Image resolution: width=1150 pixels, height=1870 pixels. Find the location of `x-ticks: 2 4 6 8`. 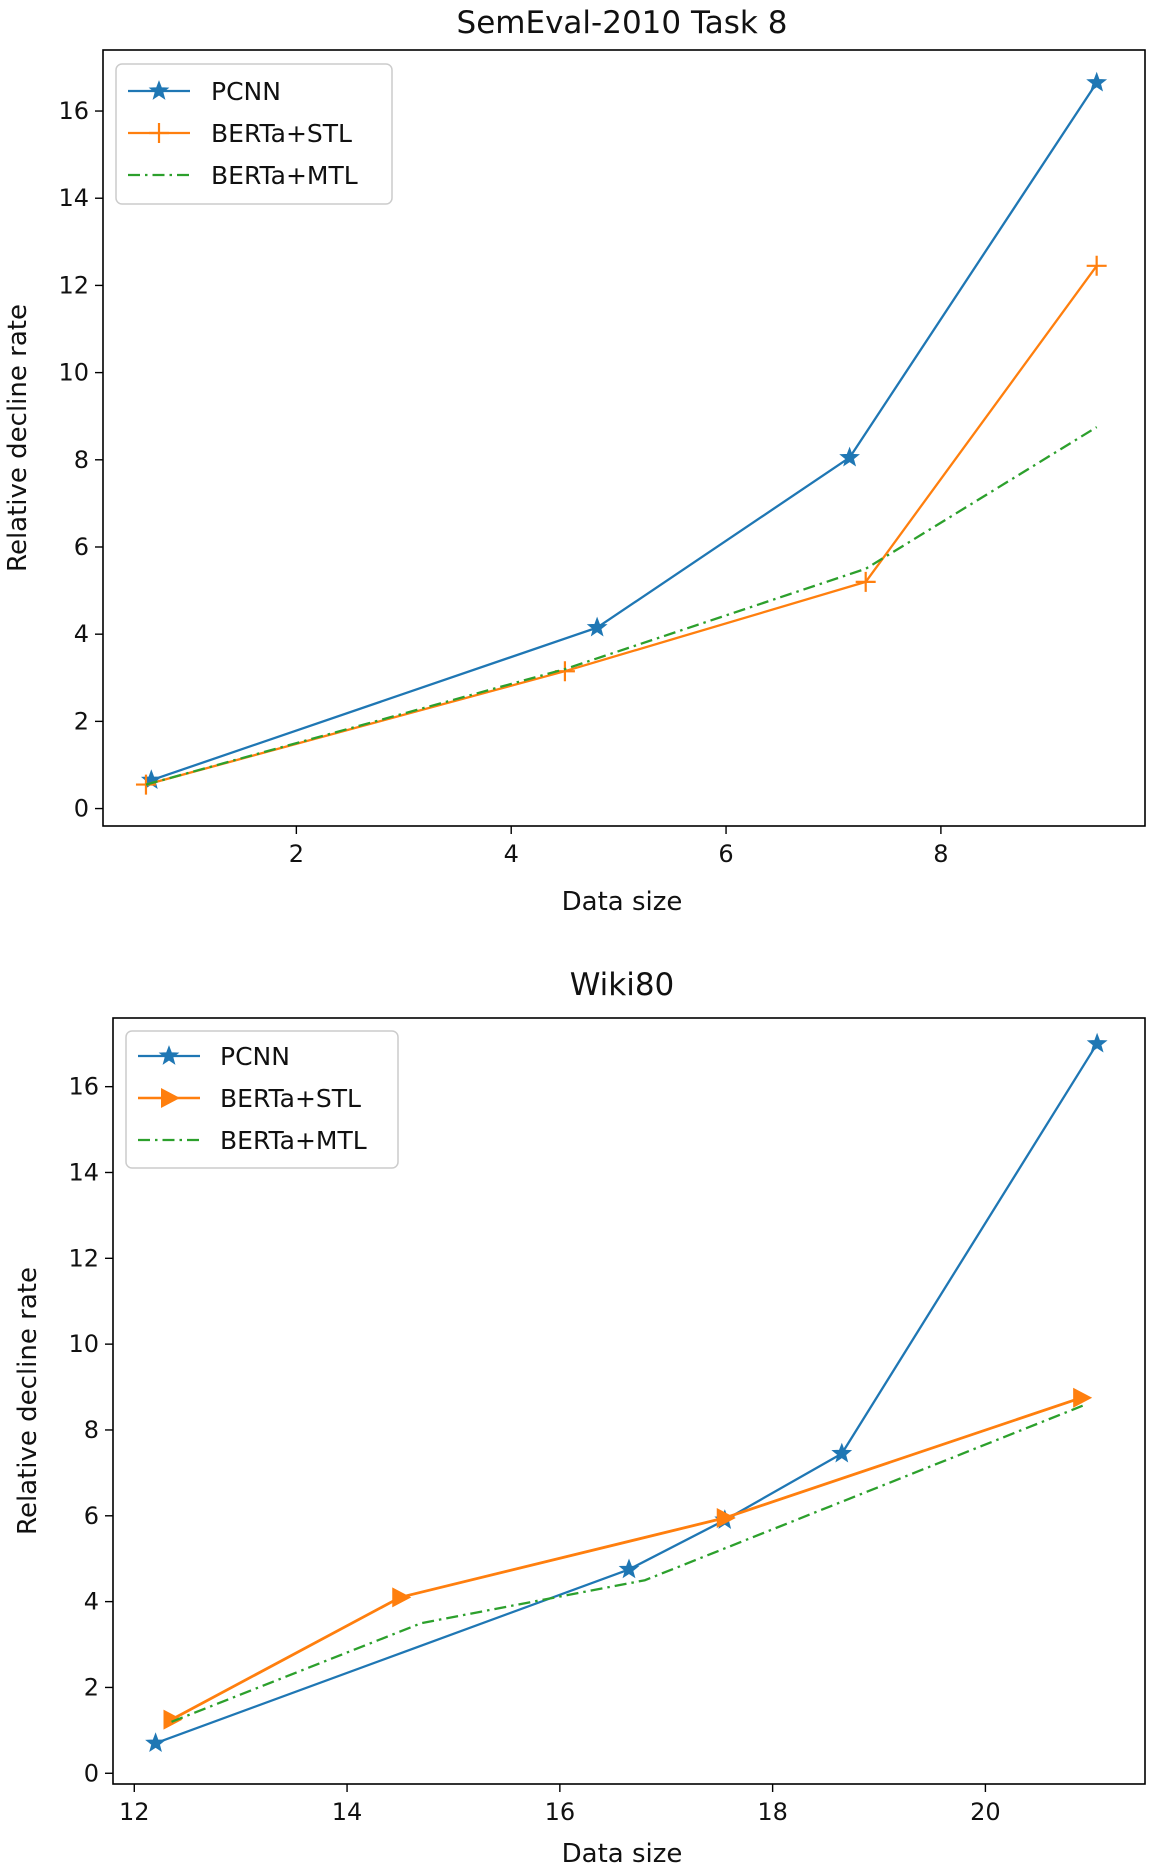

x-ticks: 2 4 6 8 is located at coordinates (619, 847).